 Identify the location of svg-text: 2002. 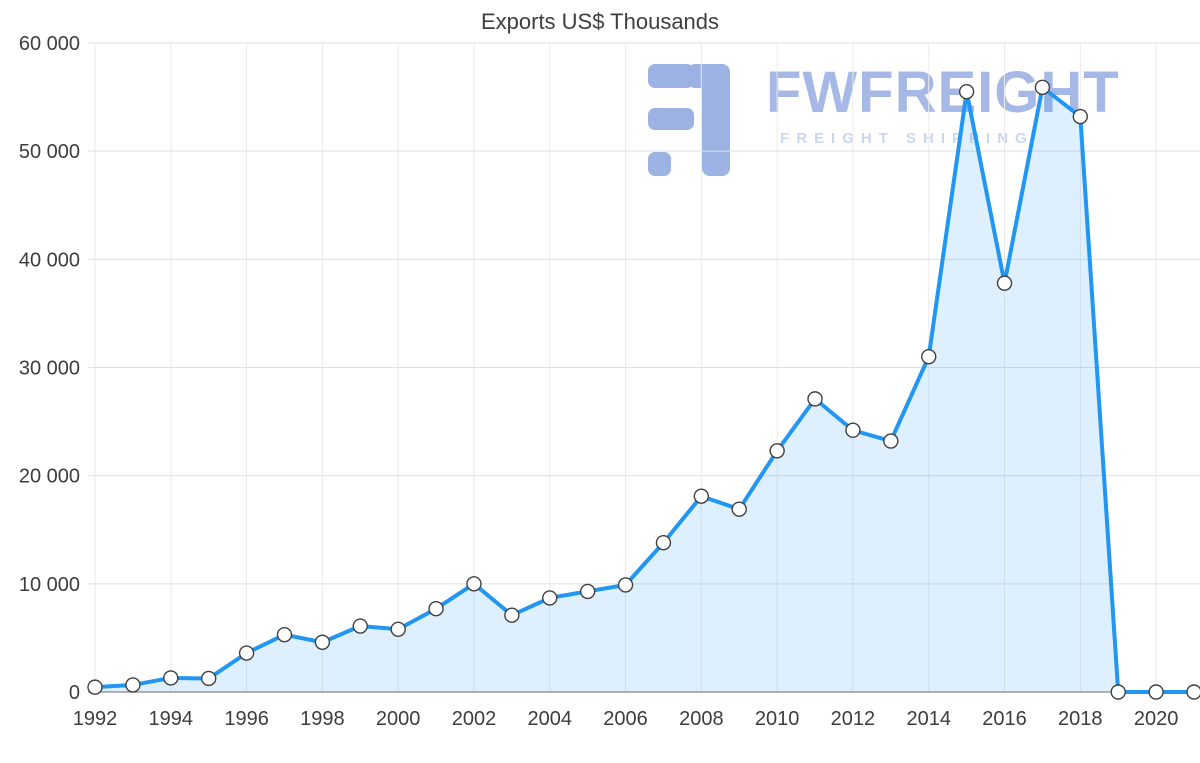
(474, 719).